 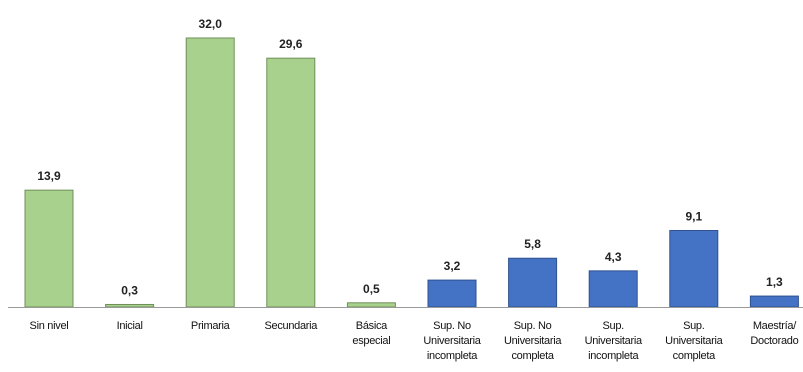 I want to click on bar-value-label: 4,3, so click(x=613, y=257).